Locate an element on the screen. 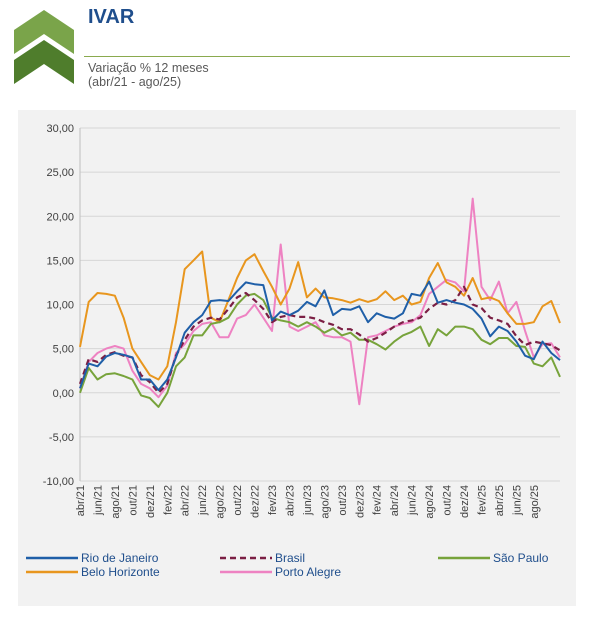 The image size is (594, 618). page-title: IVAR is located at coordinates (111, 17).